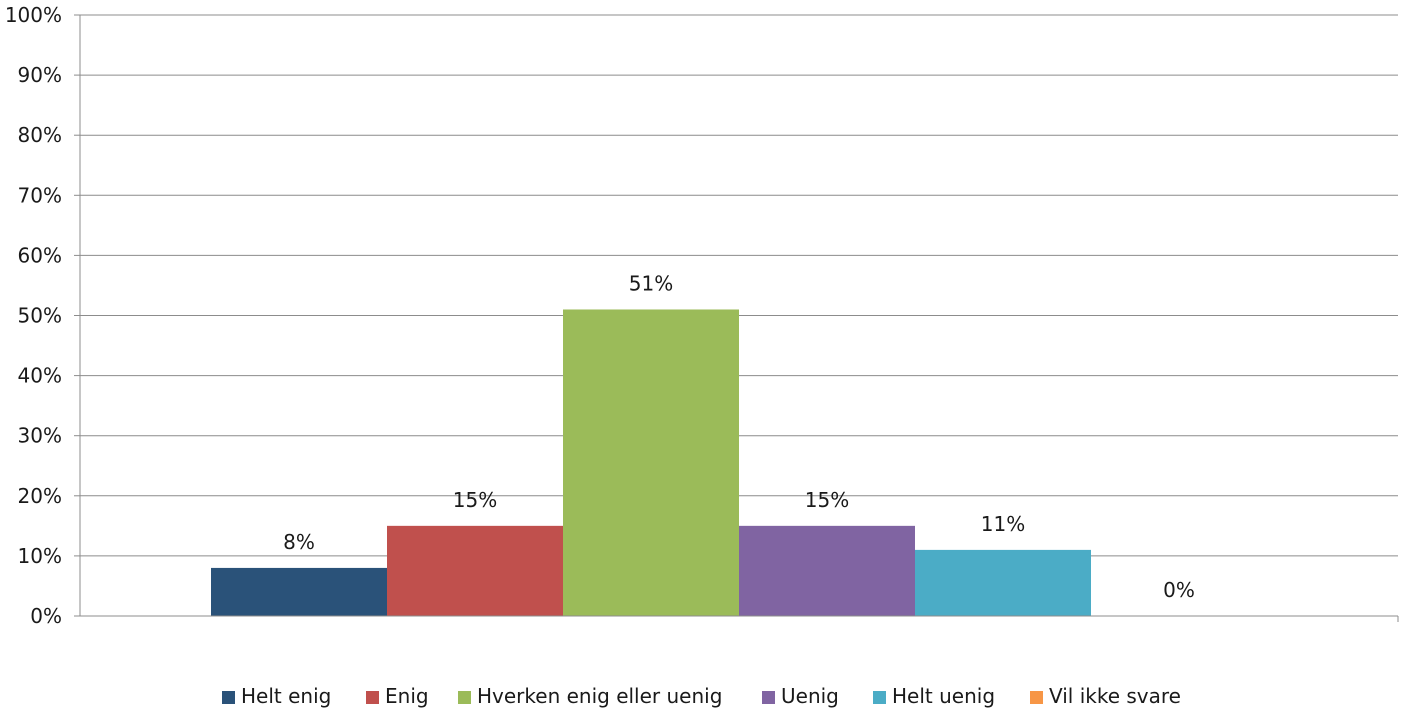 The width and height of the screenshot is (1408, 720). Describe the element at coordinates (943, 696) in the screenshot. I see `legend-label: Helt uenig` at that location.